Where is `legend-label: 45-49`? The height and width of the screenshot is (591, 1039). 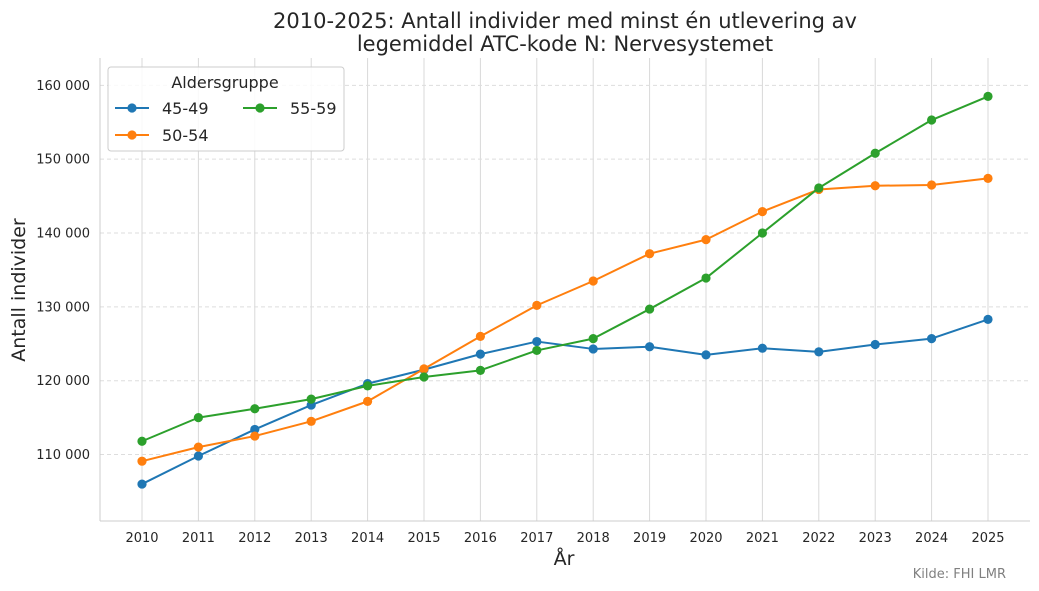 legend-label: 45-49 is located at coordinates (185, 108).